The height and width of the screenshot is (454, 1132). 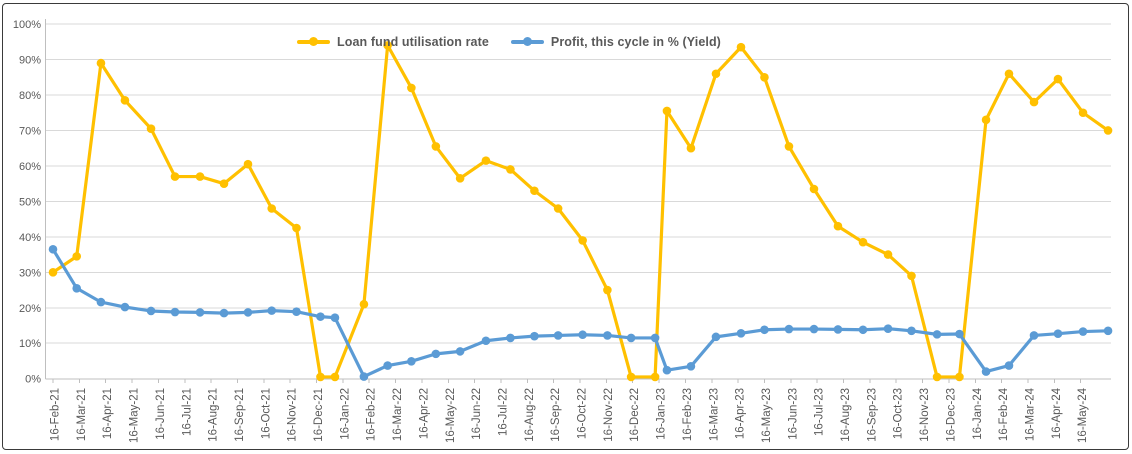 What do you see at coordinates (451, 415) in the screenshot?
I see `x-axis-label: 16-May-22` at bounding box center [451, 415].